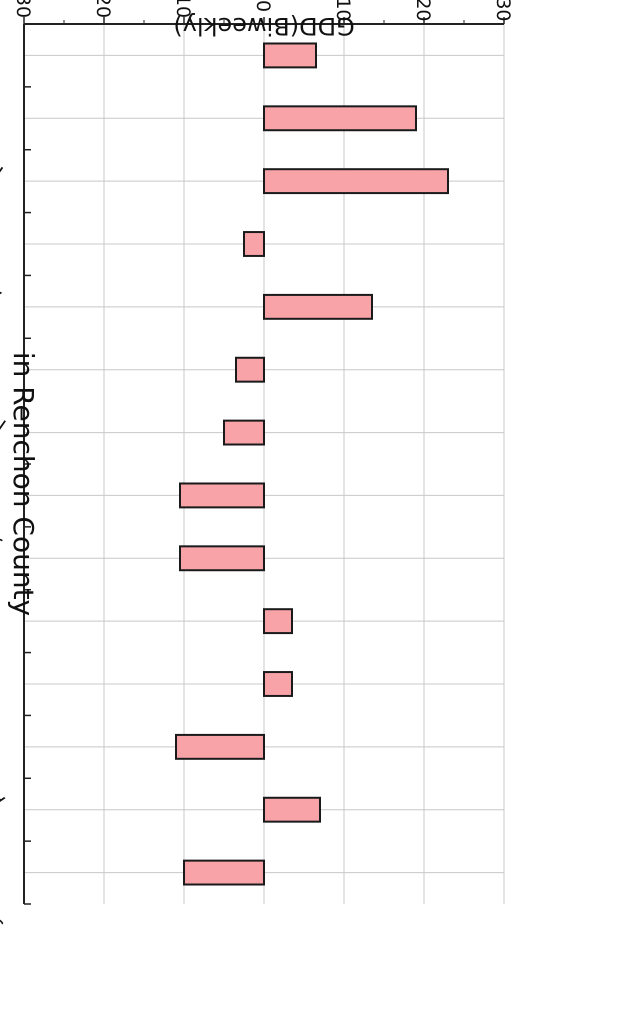  Describe the element at coordinates (263, 6) in the screenshot. I see `tick-label: 0` at that location.